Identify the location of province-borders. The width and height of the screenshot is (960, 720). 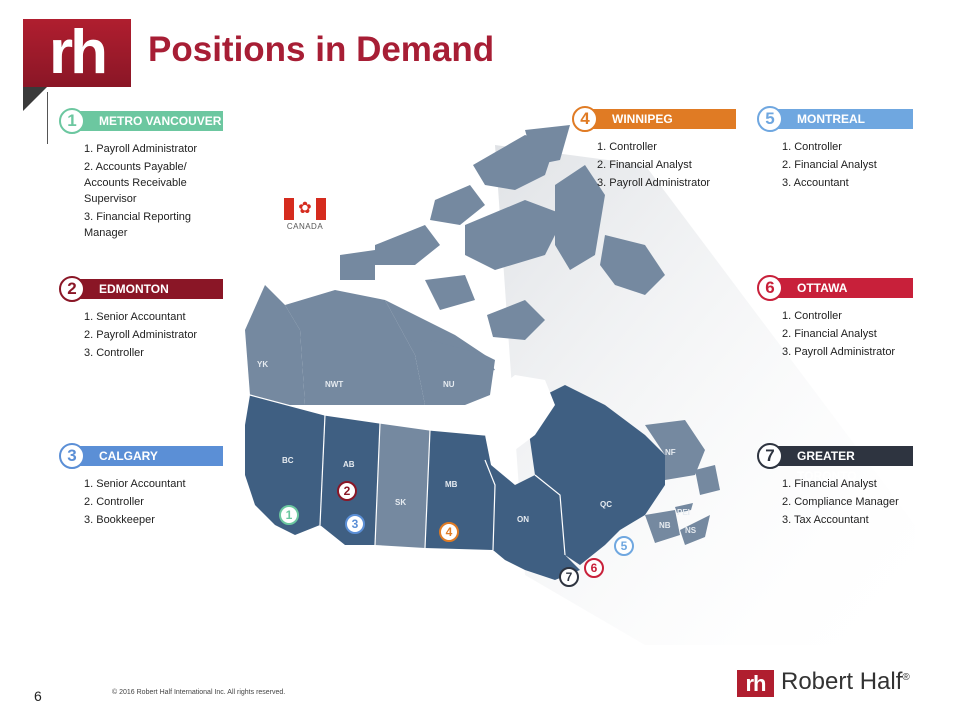
(407, 475).